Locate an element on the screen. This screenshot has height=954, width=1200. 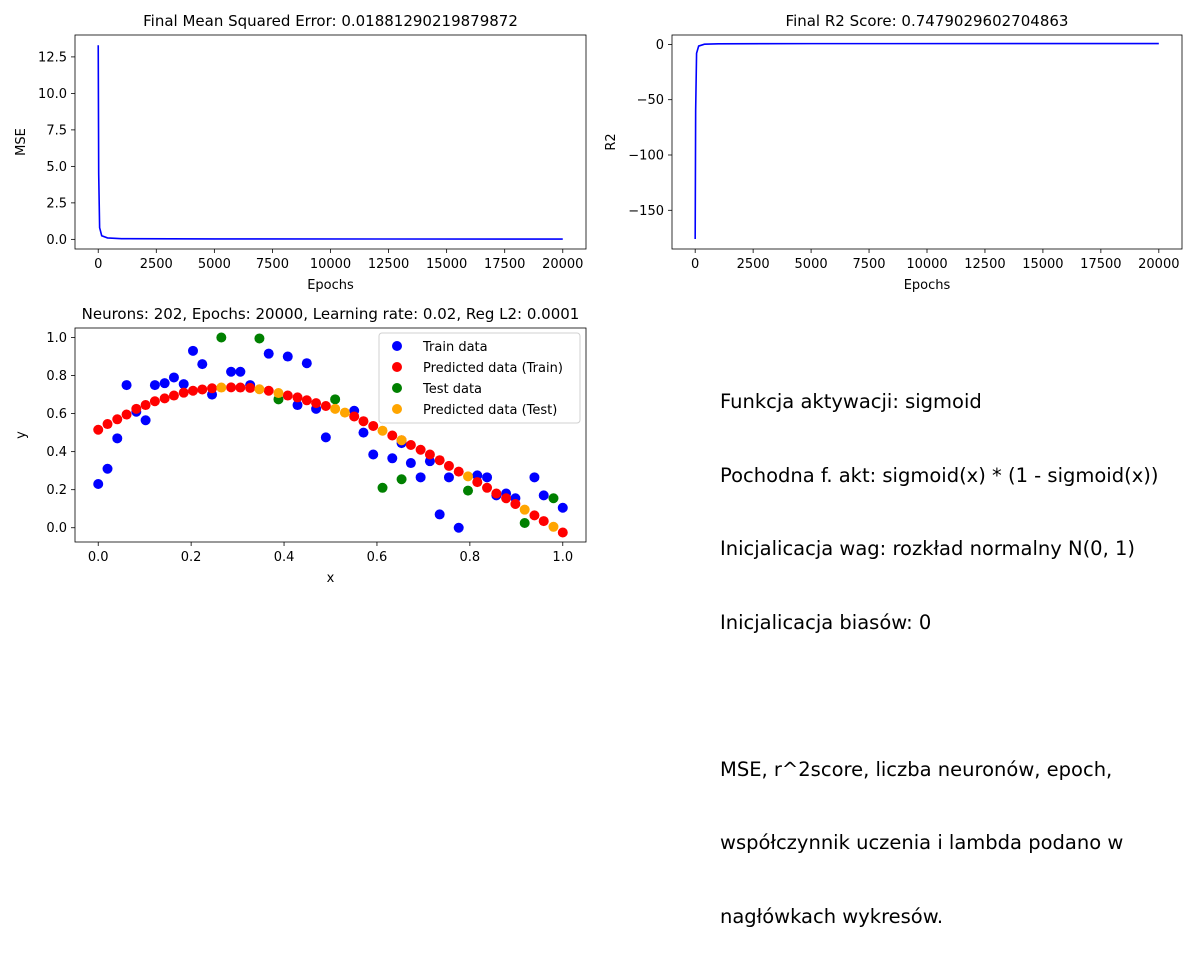
note-line-summary-3: nagłówkach wykresów. is located at coordinates (832, 916).